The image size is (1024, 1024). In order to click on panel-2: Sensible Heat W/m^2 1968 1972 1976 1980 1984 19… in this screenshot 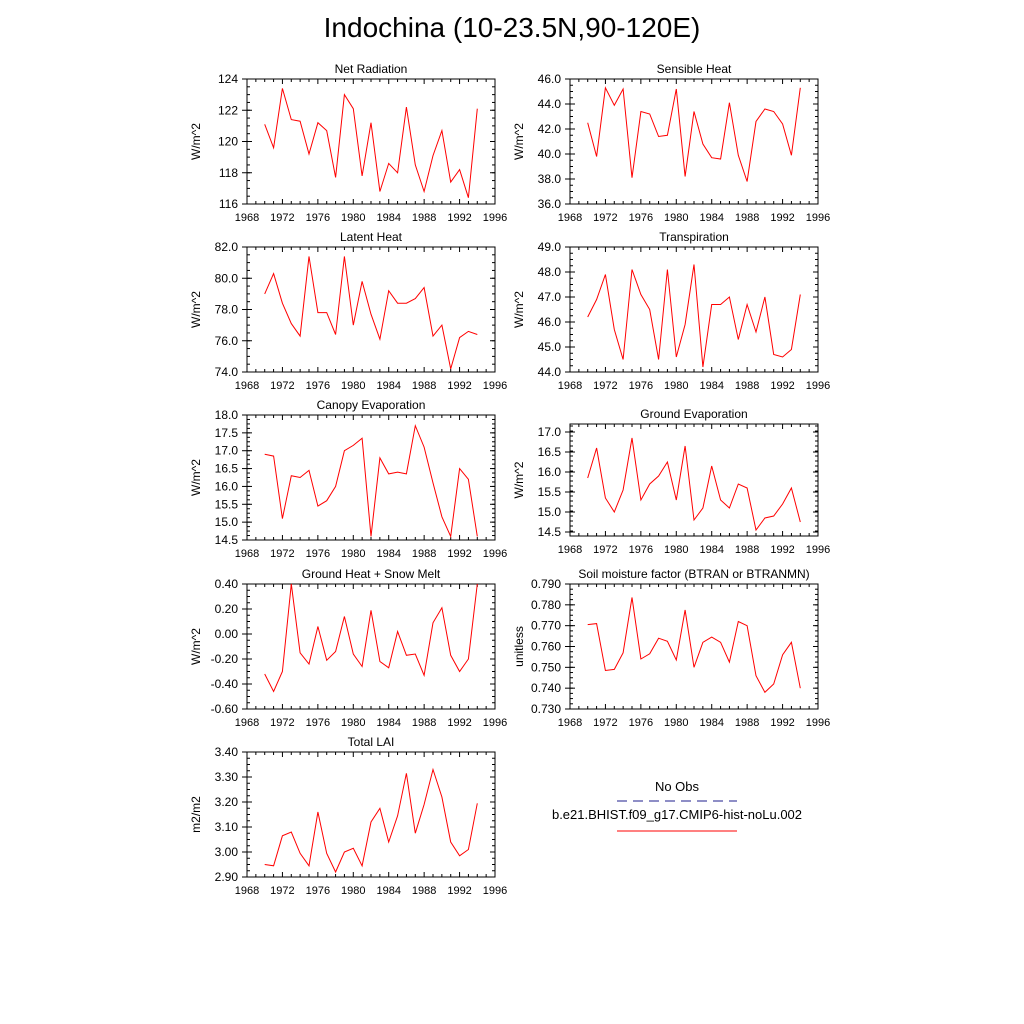, I will do `click(671, 143)`.